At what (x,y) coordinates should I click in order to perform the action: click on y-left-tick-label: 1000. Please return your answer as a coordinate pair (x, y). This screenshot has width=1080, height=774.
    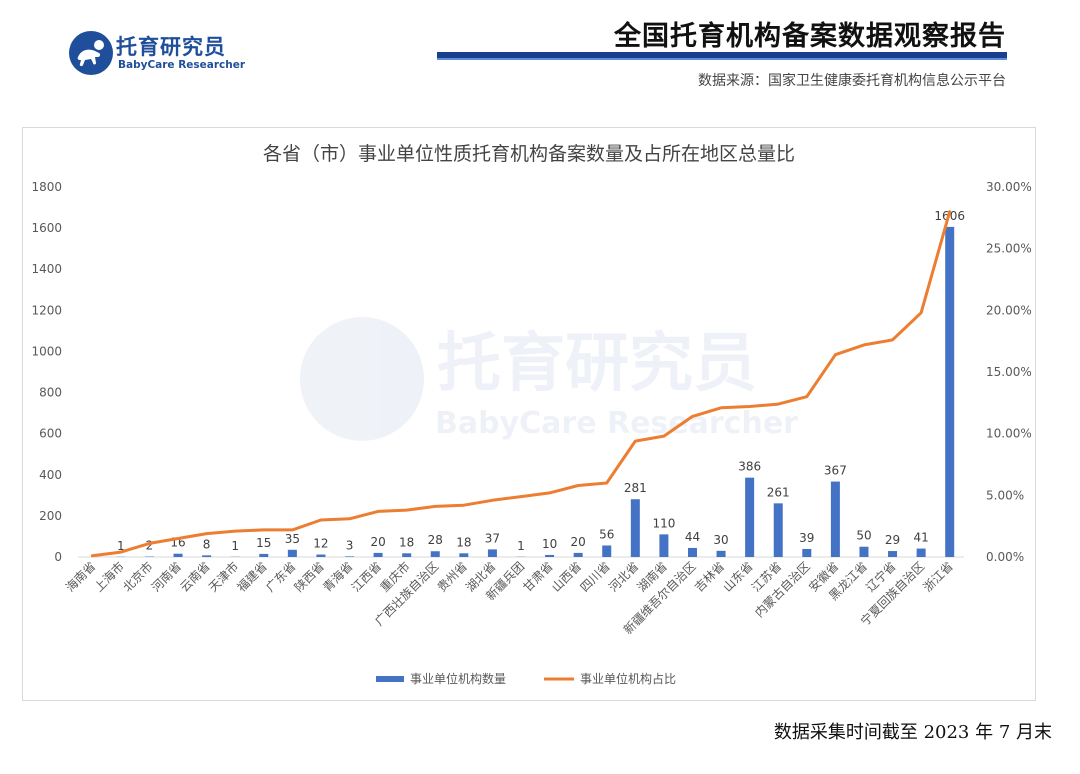
    Looking at the image, I should click on (46, 351).